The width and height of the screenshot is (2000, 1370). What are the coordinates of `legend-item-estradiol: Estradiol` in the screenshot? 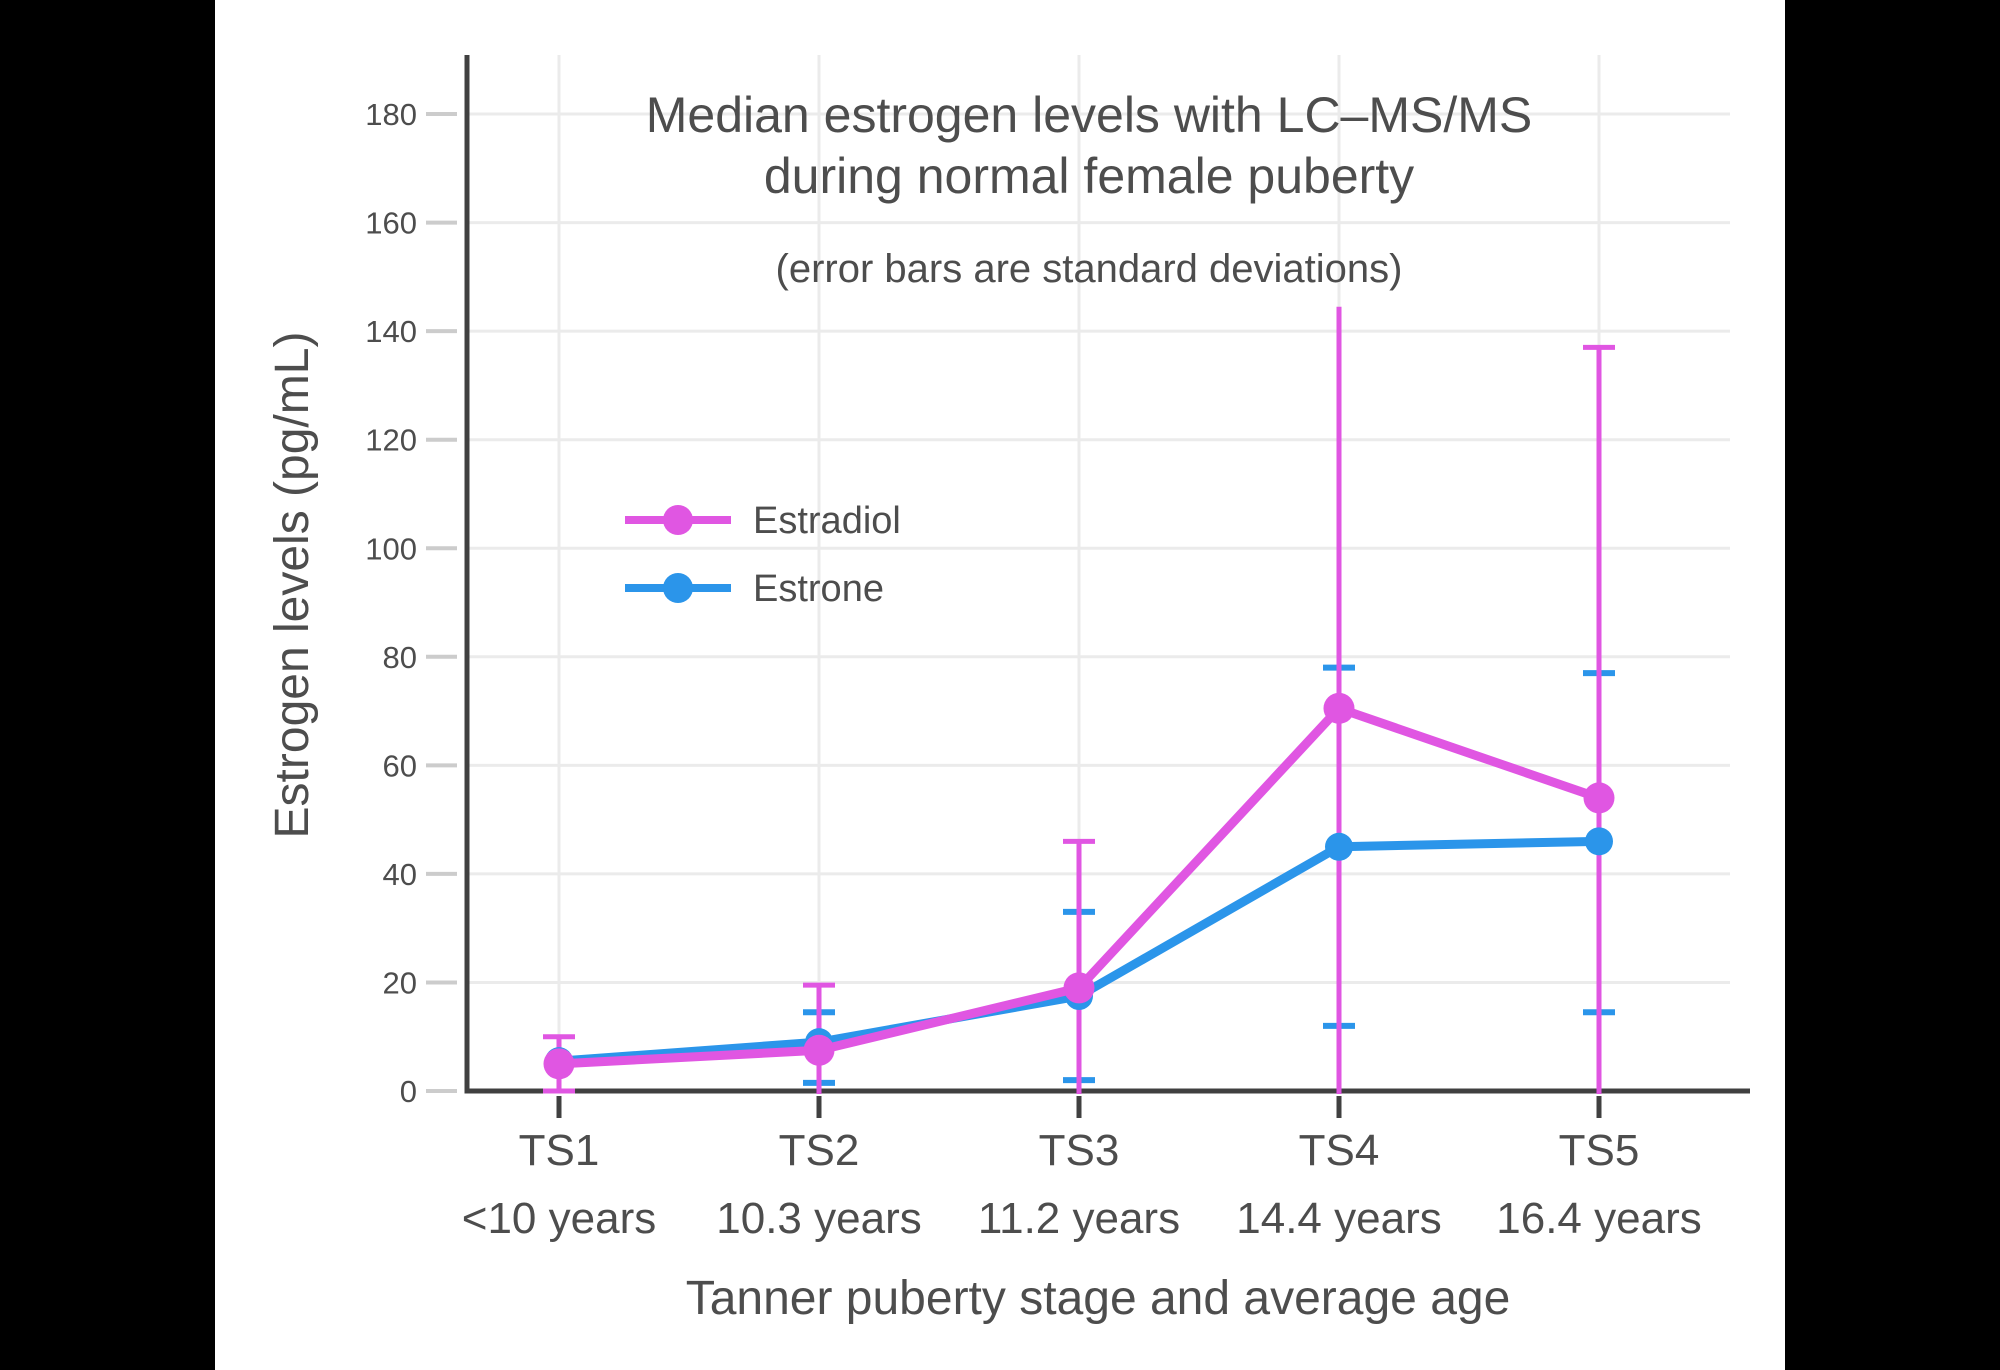 It's located at (763, 521).